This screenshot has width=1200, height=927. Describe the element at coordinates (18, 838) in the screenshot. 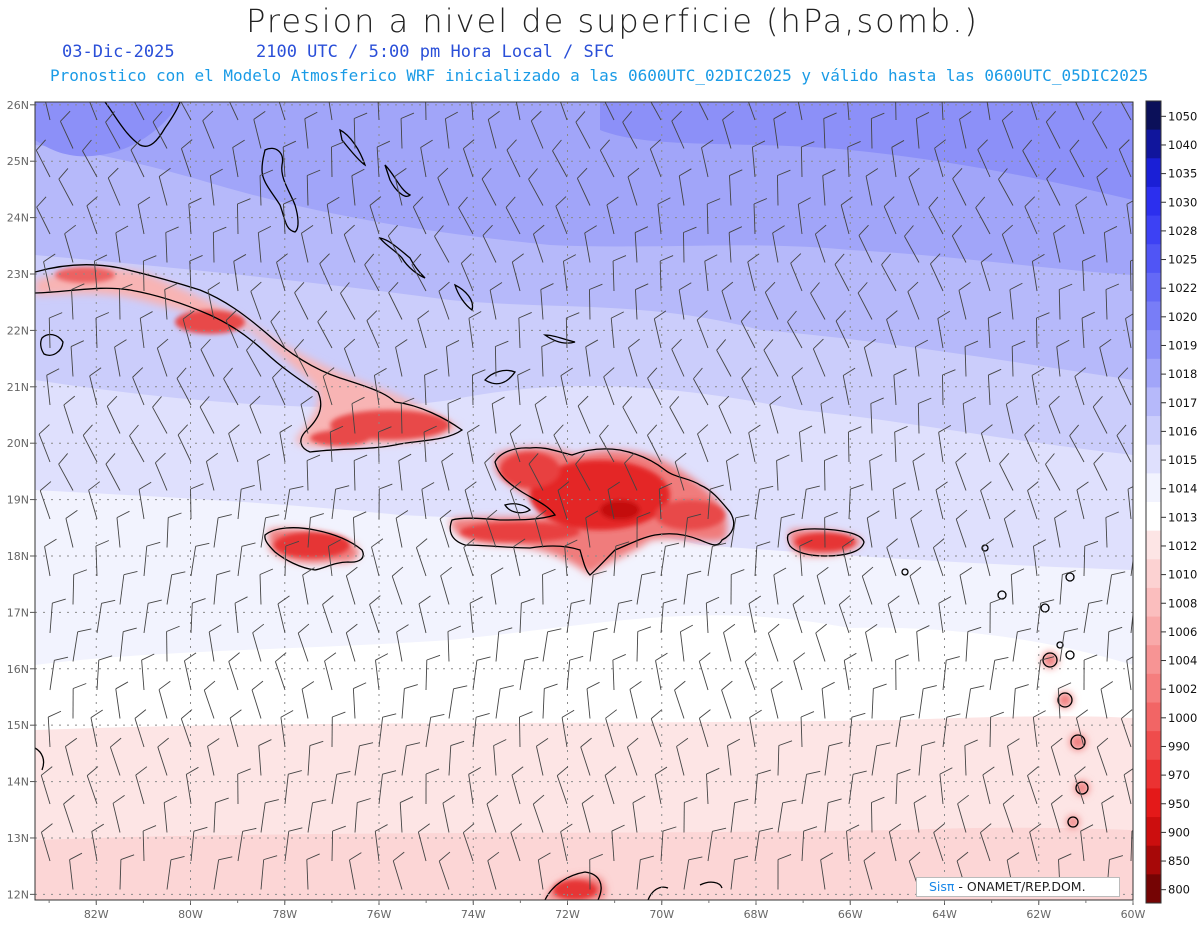

I see `lat-label: 13N` at that location.